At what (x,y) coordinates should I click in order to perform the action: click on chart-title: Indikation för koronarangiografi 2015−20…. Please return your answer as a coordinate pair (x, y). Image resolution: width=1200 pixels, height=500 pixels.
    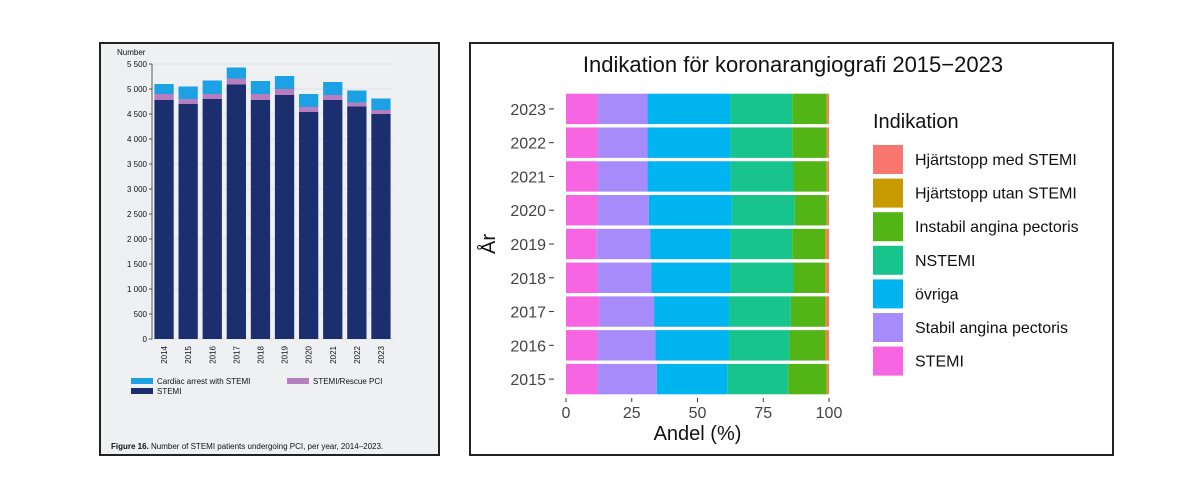
    Looking at the image, I should click on (793, 64).